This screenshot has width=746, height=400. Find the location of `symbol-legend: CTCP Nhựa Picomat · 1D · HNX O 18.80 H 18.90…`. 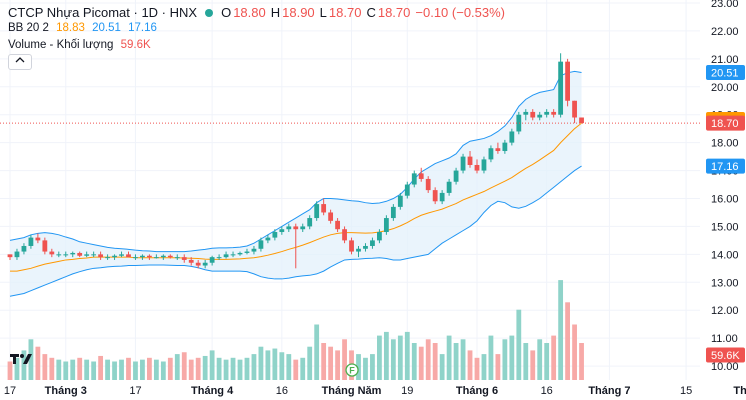

symbol-legend: CTCP Nhựa Picomat · 1D · HNX O 18.80 H 18.90… is located at coordinates (259, 12).